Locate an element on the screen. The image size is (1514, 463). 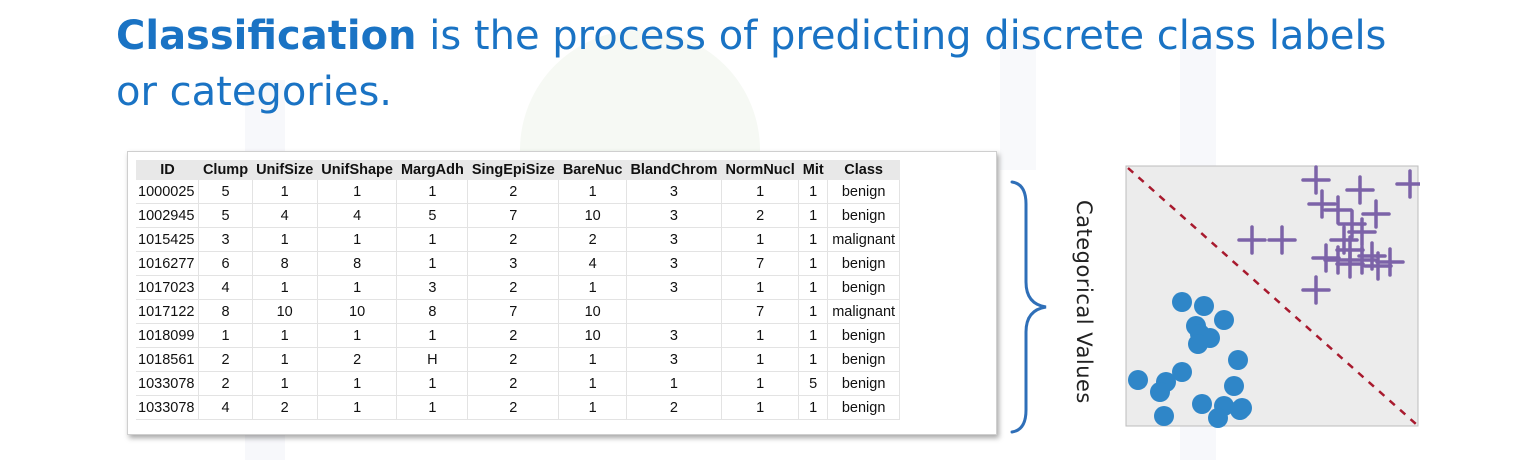
table-row: 1018561 2 1 2 H 2 1 3 1 1 benign is located at coordinates (518, 359).